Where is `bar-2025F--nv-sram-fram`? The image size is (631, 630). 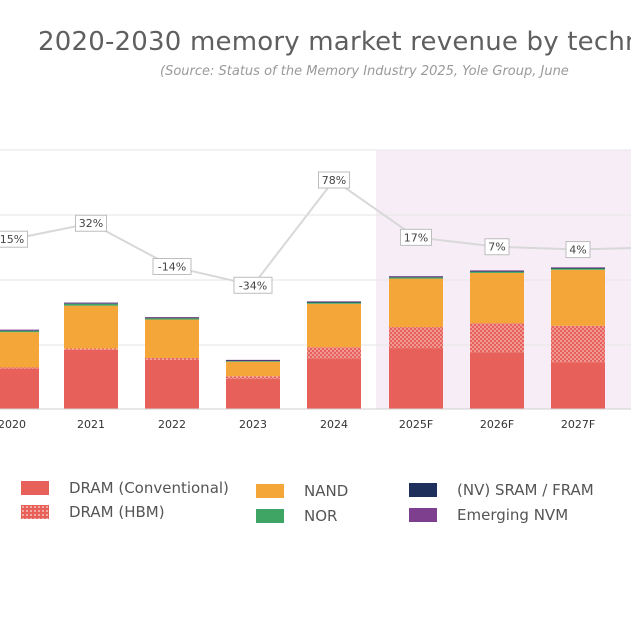 bar-2025F--nv-sram-fram is located at coordinates (416, 277).